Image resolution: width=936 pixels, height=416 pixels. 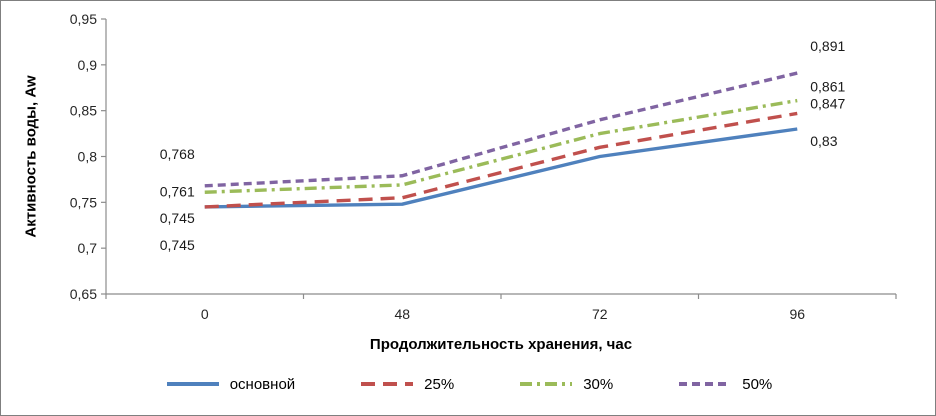 I want to click on legend-item-основной: основной, so click(x=230, y=384).